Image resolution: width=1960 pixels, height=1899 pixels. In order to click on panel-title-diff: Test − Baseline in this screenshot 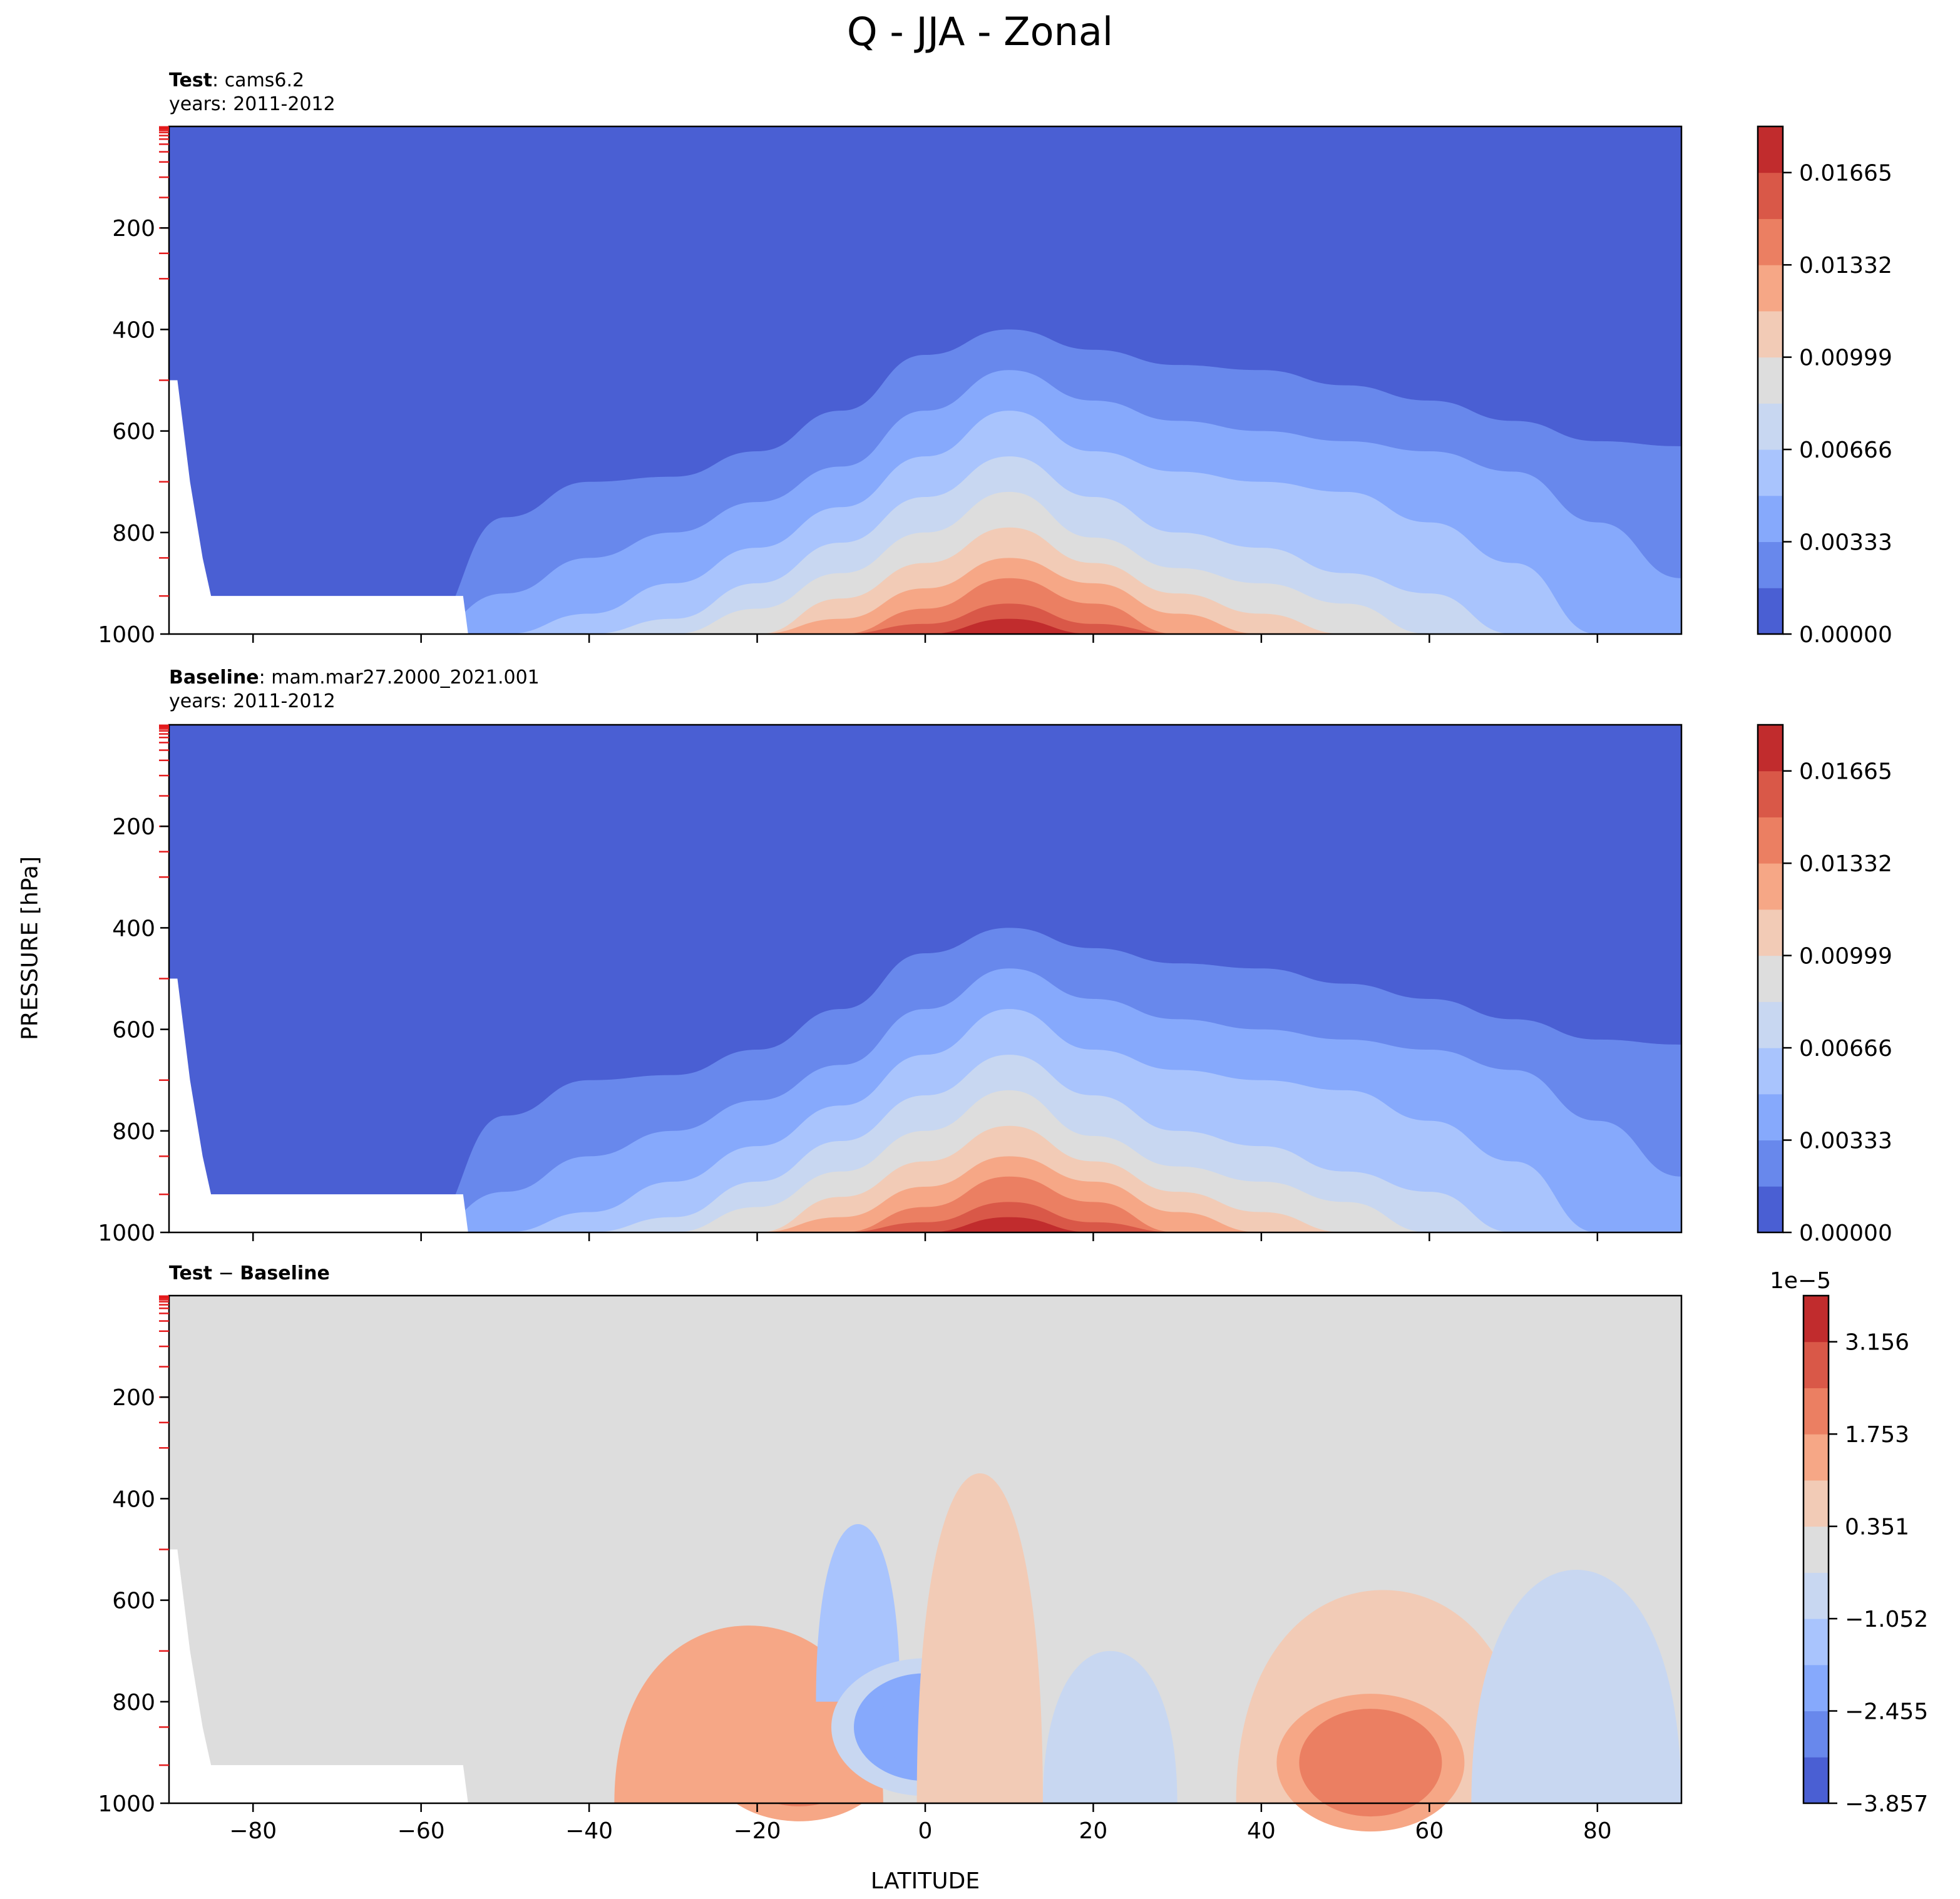, I will do `click(249, 1274)`.